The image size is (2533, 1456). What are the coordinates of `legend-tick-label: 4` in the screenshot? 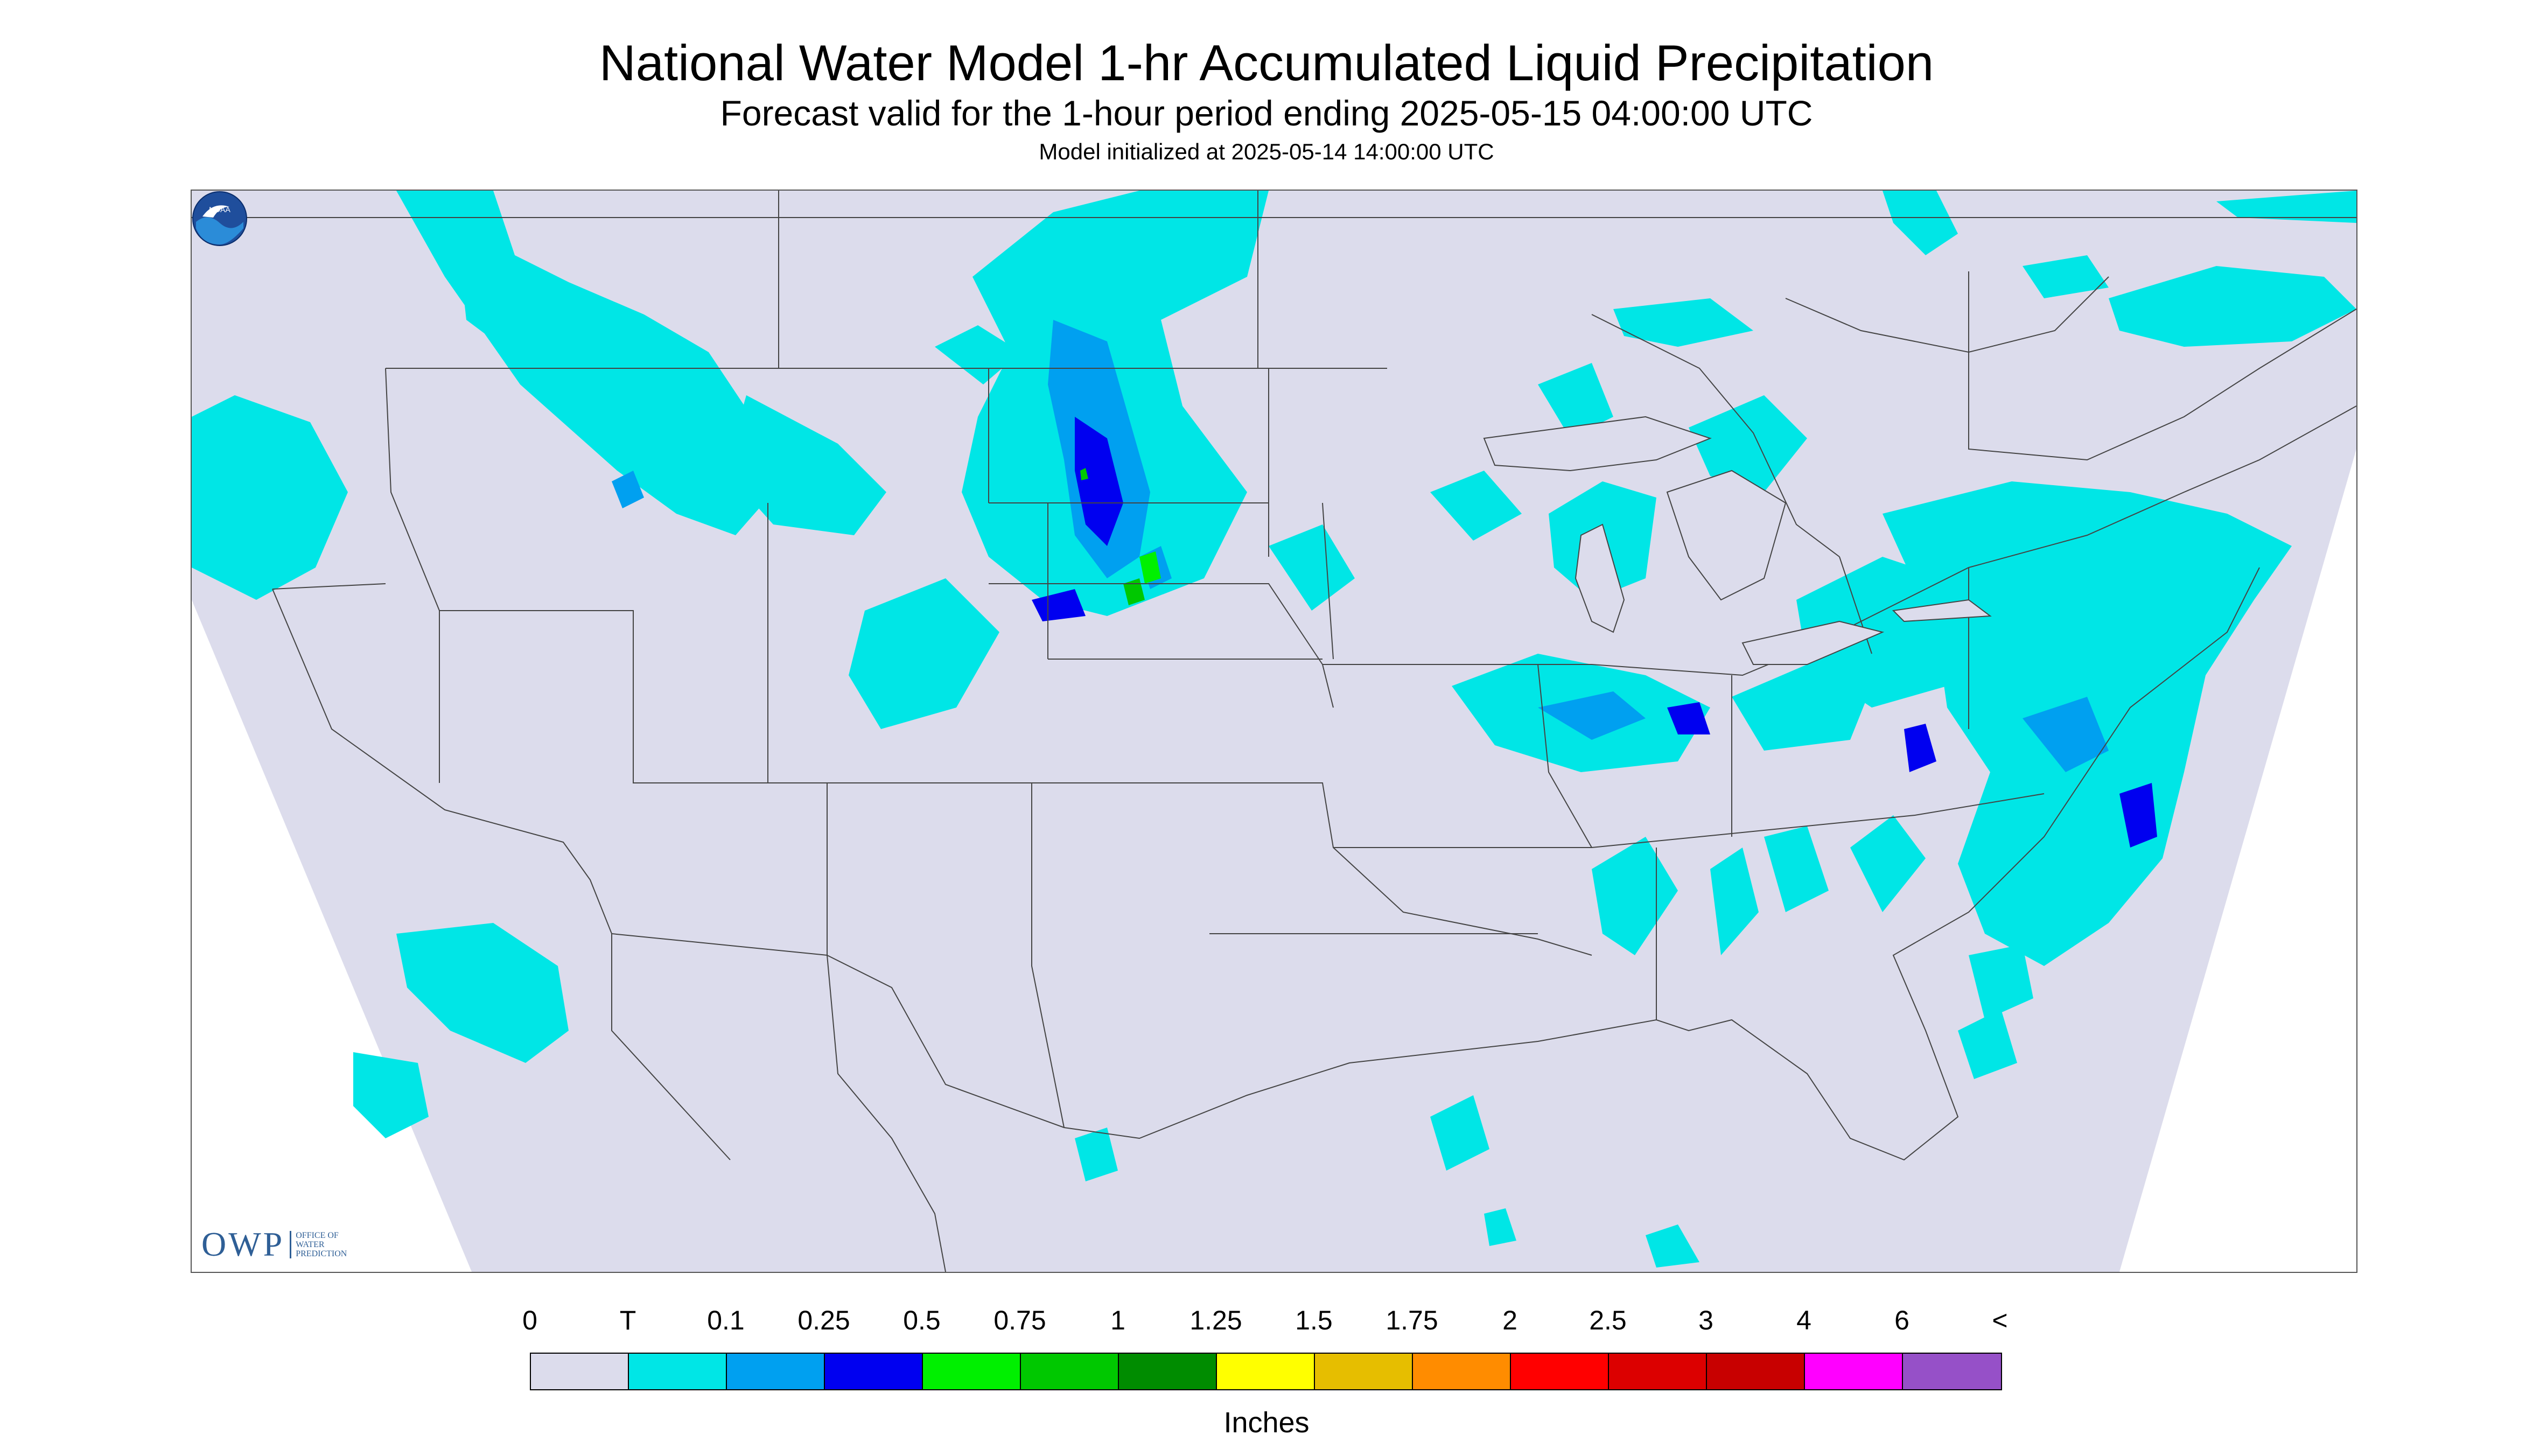 It's located at (1803, 1320).